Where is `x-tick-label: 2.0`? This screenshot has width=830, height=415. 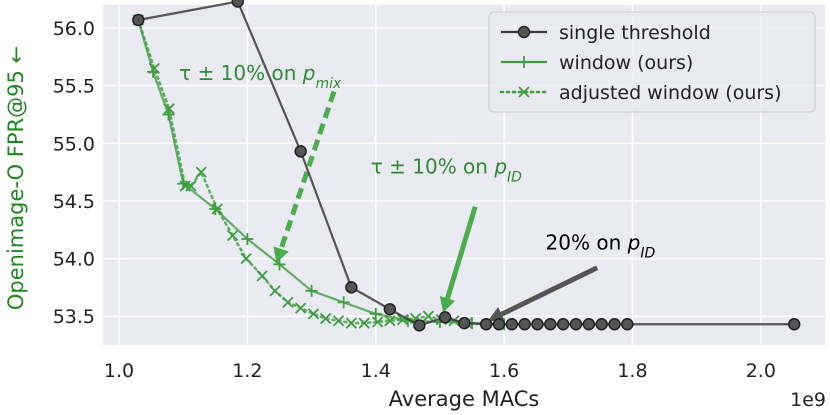
x-tick-label: 2.0 is located at coordinates (761, 371).